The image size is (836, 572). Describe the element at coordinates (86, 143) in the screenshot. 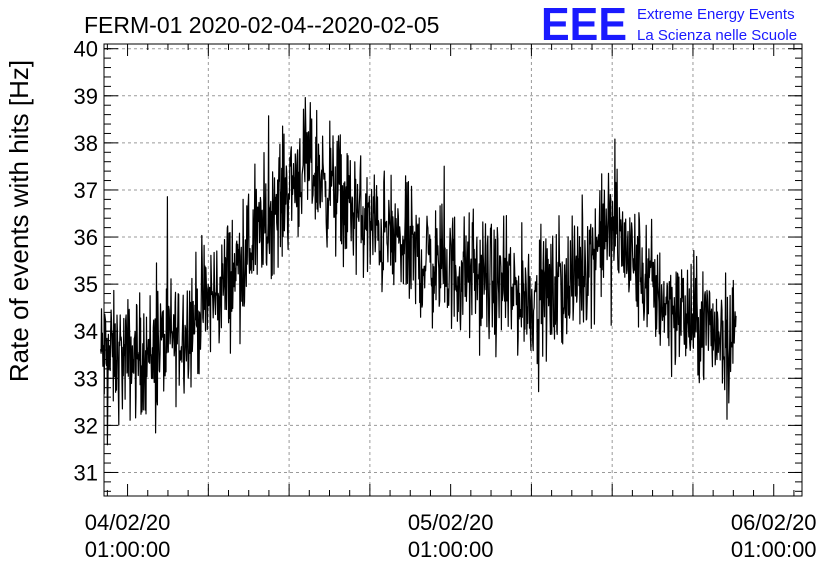

I see `y-tick-label: 38` at that location.